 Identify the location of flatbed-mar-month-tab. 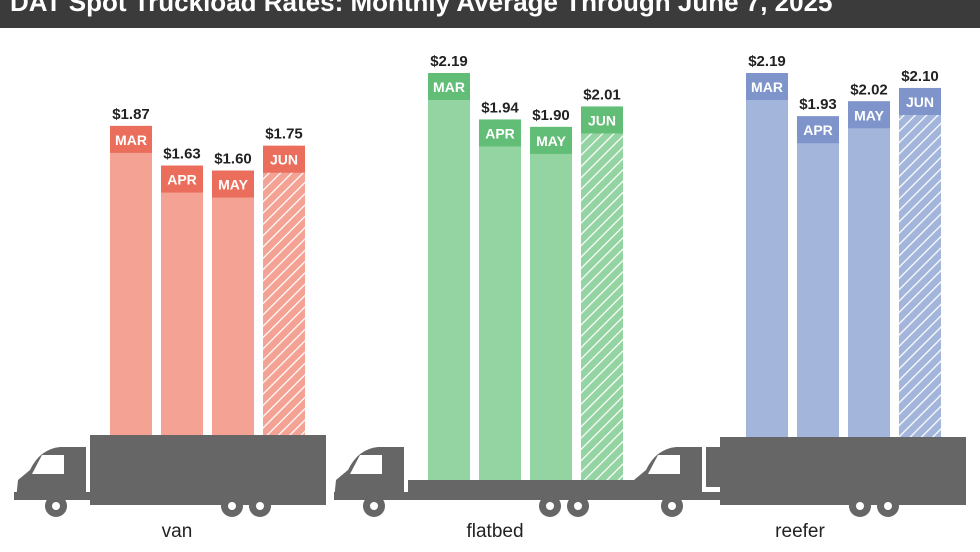
(449, 86).